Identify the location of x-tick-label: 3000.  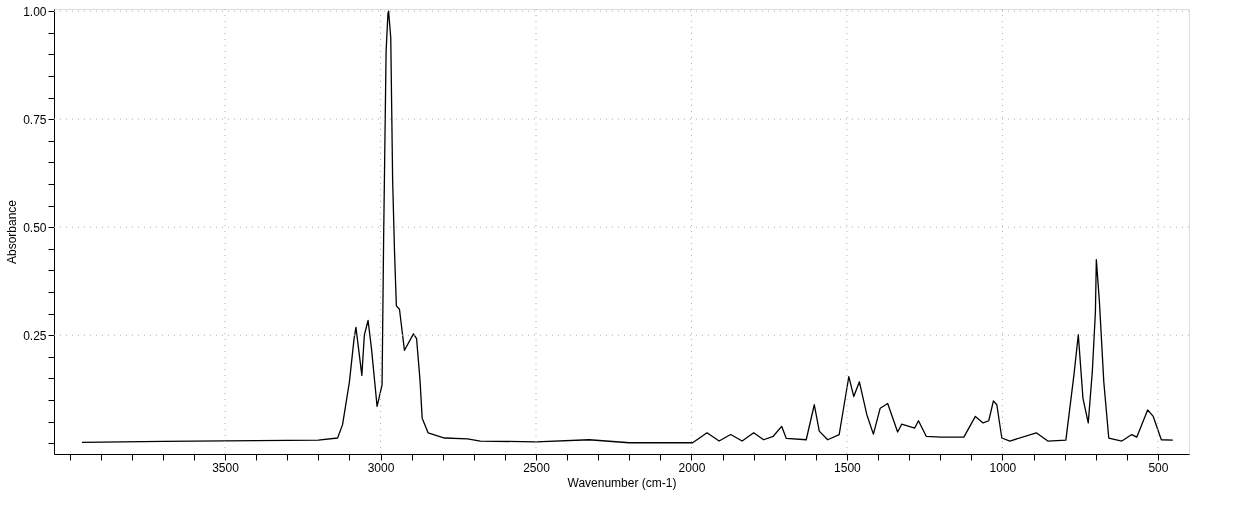
(381, 467).